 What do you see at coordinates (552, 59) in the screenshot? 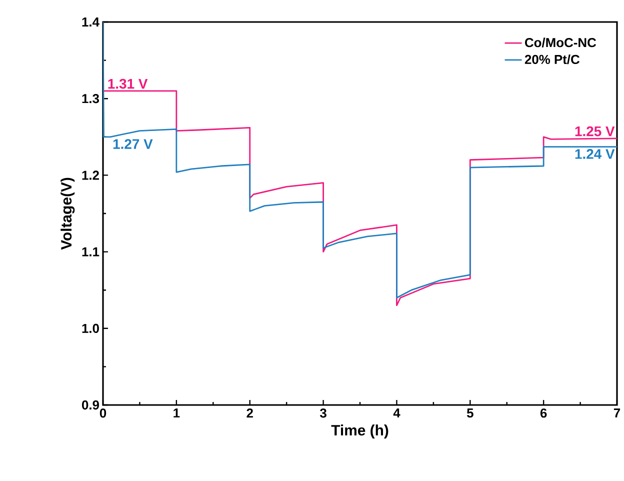
I see `legend-label: 20% Pt/C` at bounding box center [552, 59].